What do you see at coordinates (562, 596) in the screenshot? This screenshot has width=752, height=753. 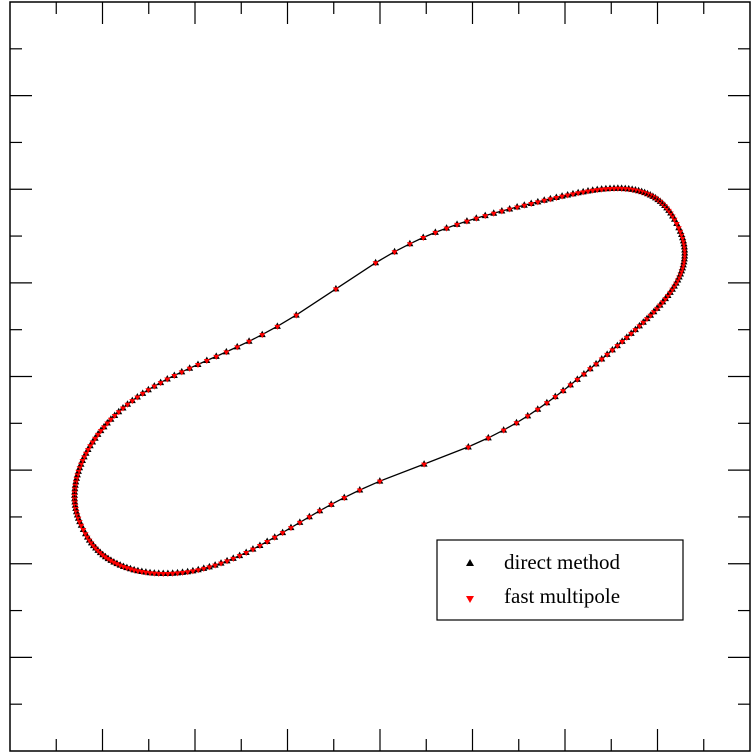 I see `legend-label-fast-multipole: fast multipole` at bounding box center [562, 596].